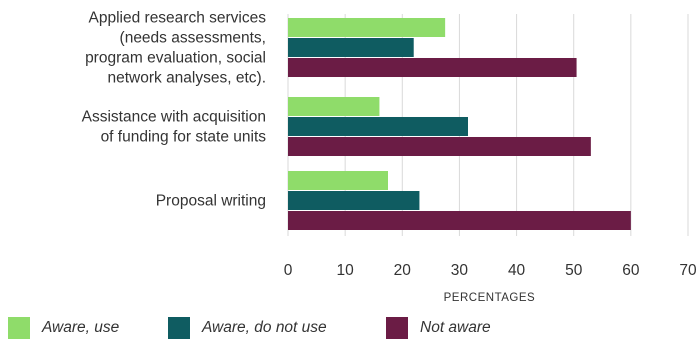 The height and width of the screenshot is (345, 699). Describe the element at coordinates (631, 270) in the screenshot. I see `x-tick-label-60: 60` at that location.